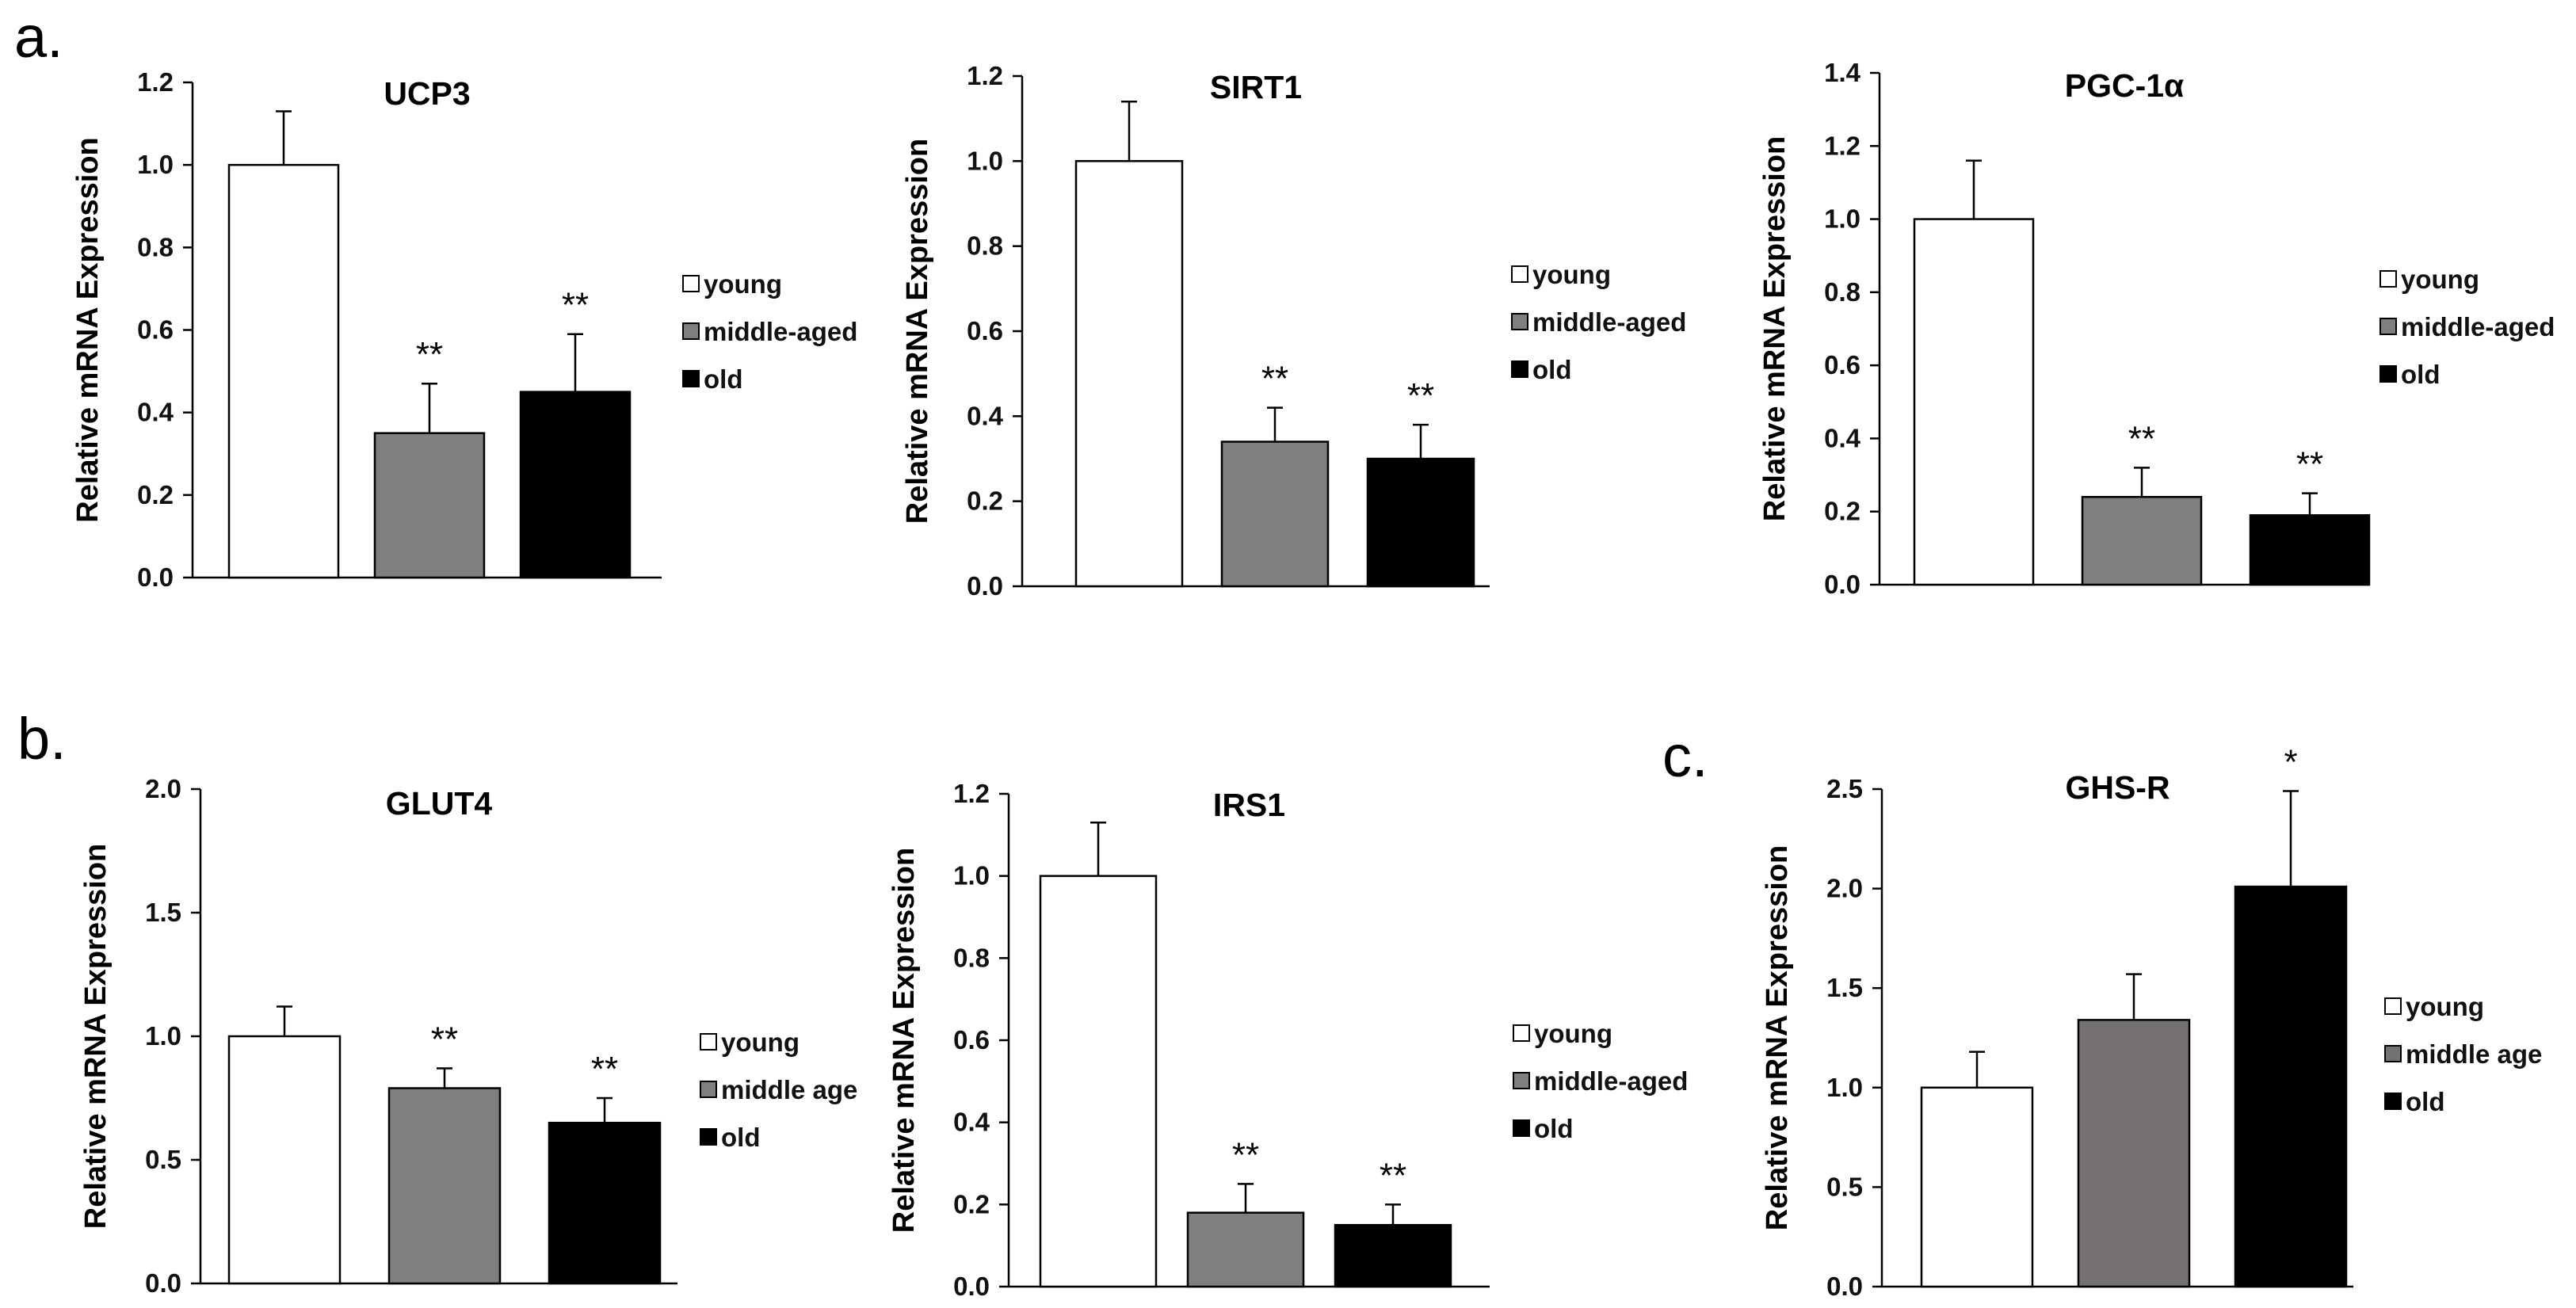 This screenshot has height=1308, width=2576. What do you see at coordinates (1842, 73) in the screenshot?
I see `y-tick-label: 1.4` at bounding box center [1842, 73].